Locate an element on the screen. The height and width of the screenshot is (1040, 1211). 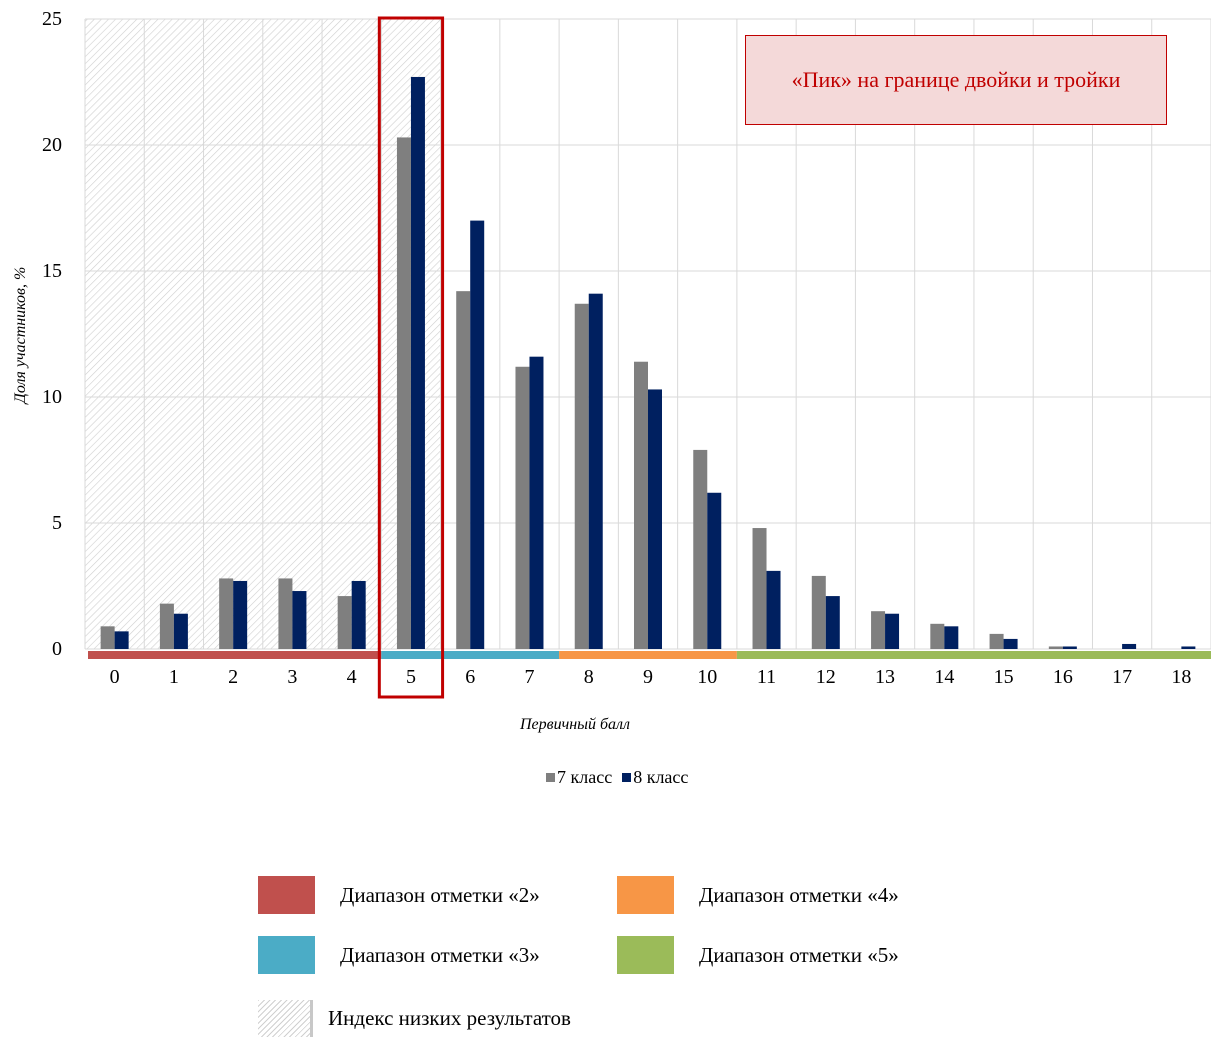
bar-7-класс-1 is located at coordinates (166, 626).